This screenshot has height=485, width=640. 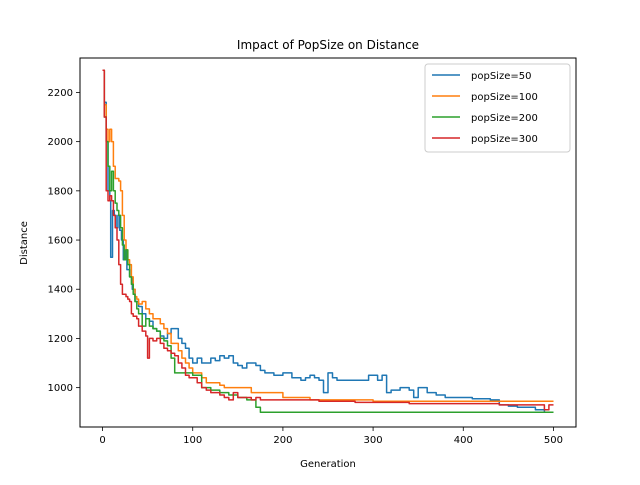 What do you see at coordinates (463, 440) in the screenshot?
I see `x-tick-label: 400` at bounding box center [463, 440].